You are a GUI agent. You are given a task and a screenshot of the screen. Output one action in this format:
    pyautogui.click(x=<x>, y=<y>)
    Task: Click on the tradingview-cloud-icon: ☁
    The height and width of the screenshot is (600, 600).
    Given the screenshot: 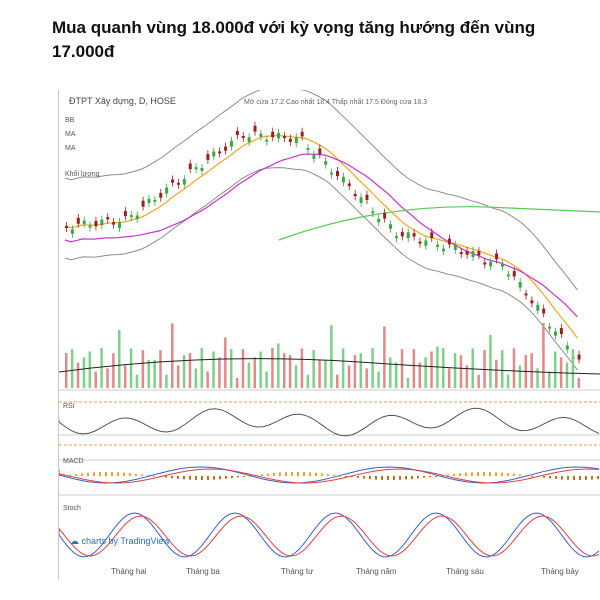 What is the action you would take?
    pyautogui.click(x=74, y=541)
    